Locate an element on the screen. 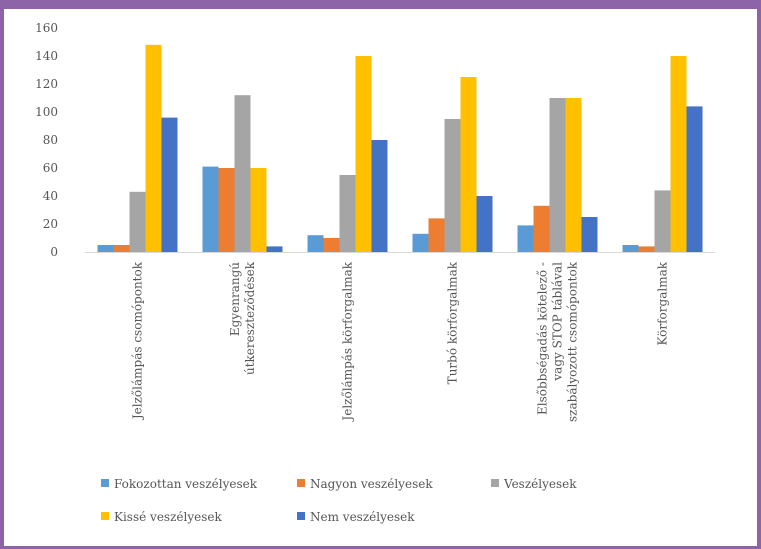 This screenshot has height=549, width=761. legend-label: Kissé veszélyesek is located at coordinates (168, 517).